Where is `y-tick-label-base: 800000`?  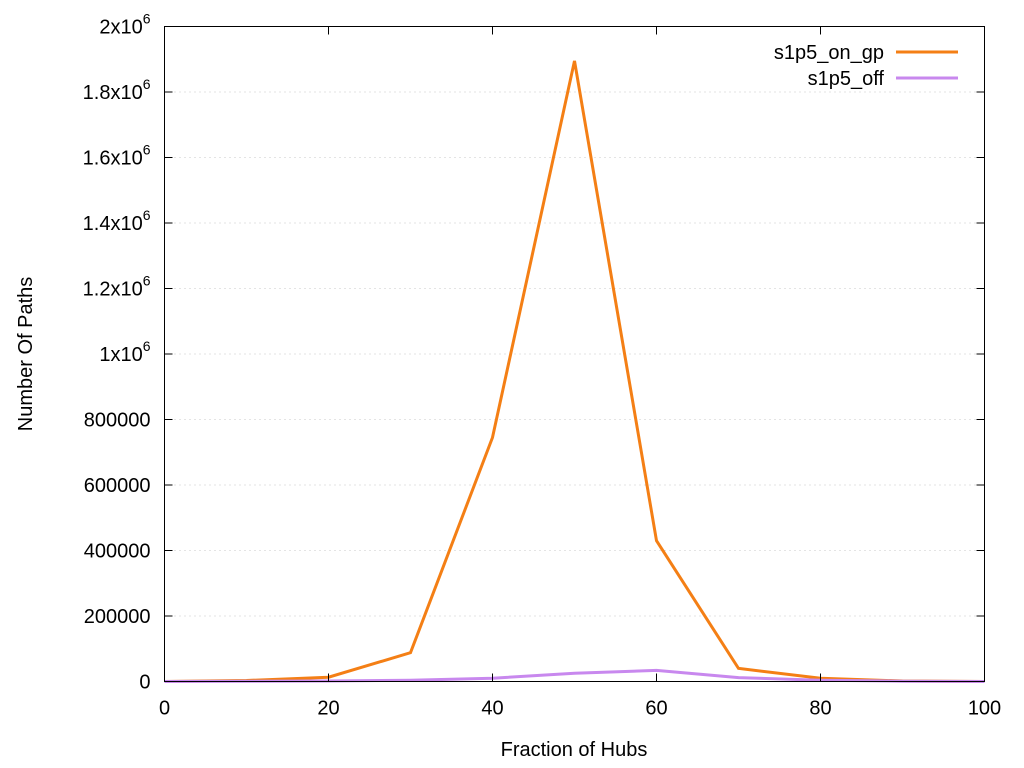
y-tick-label-base: 800000 is located at coordinates (117, 421).